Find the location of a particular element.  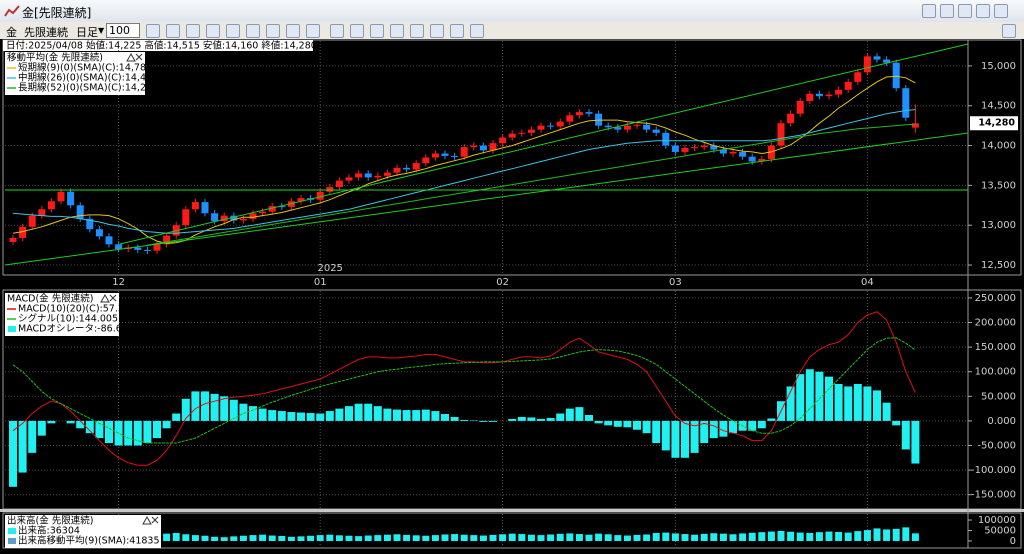

y-tick-label: 14,000 is located at coordinates (998, 146).